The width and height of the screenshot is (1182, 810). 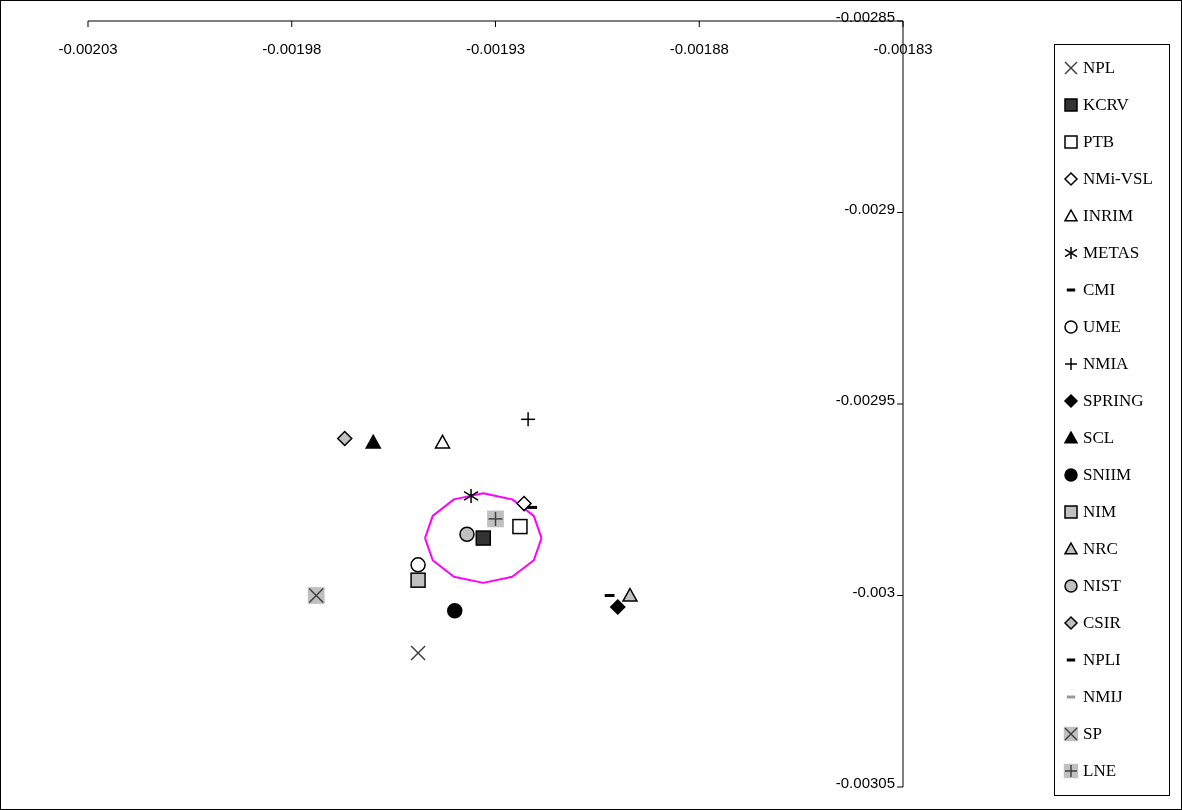 I want to click on y-tick-label: -0.00305, so click(x=865, y=783).